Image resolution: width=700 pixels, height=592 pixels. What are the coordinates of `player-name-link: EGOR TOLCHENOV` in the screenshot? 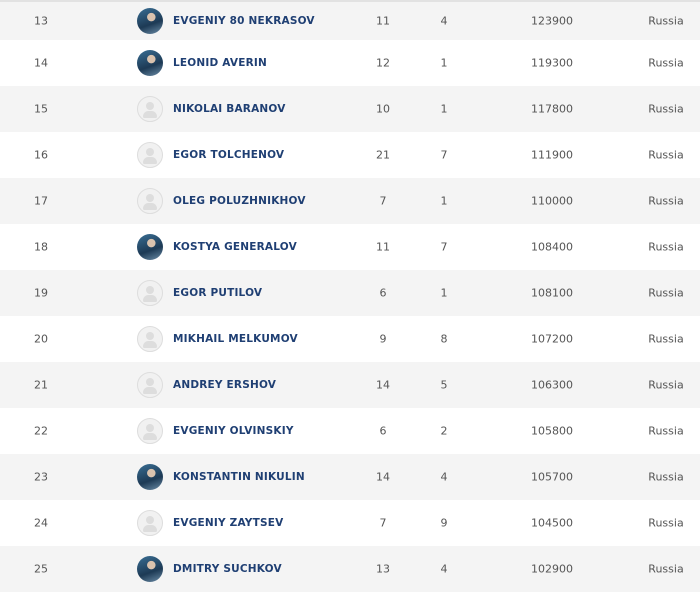 It's located at (229, 155).